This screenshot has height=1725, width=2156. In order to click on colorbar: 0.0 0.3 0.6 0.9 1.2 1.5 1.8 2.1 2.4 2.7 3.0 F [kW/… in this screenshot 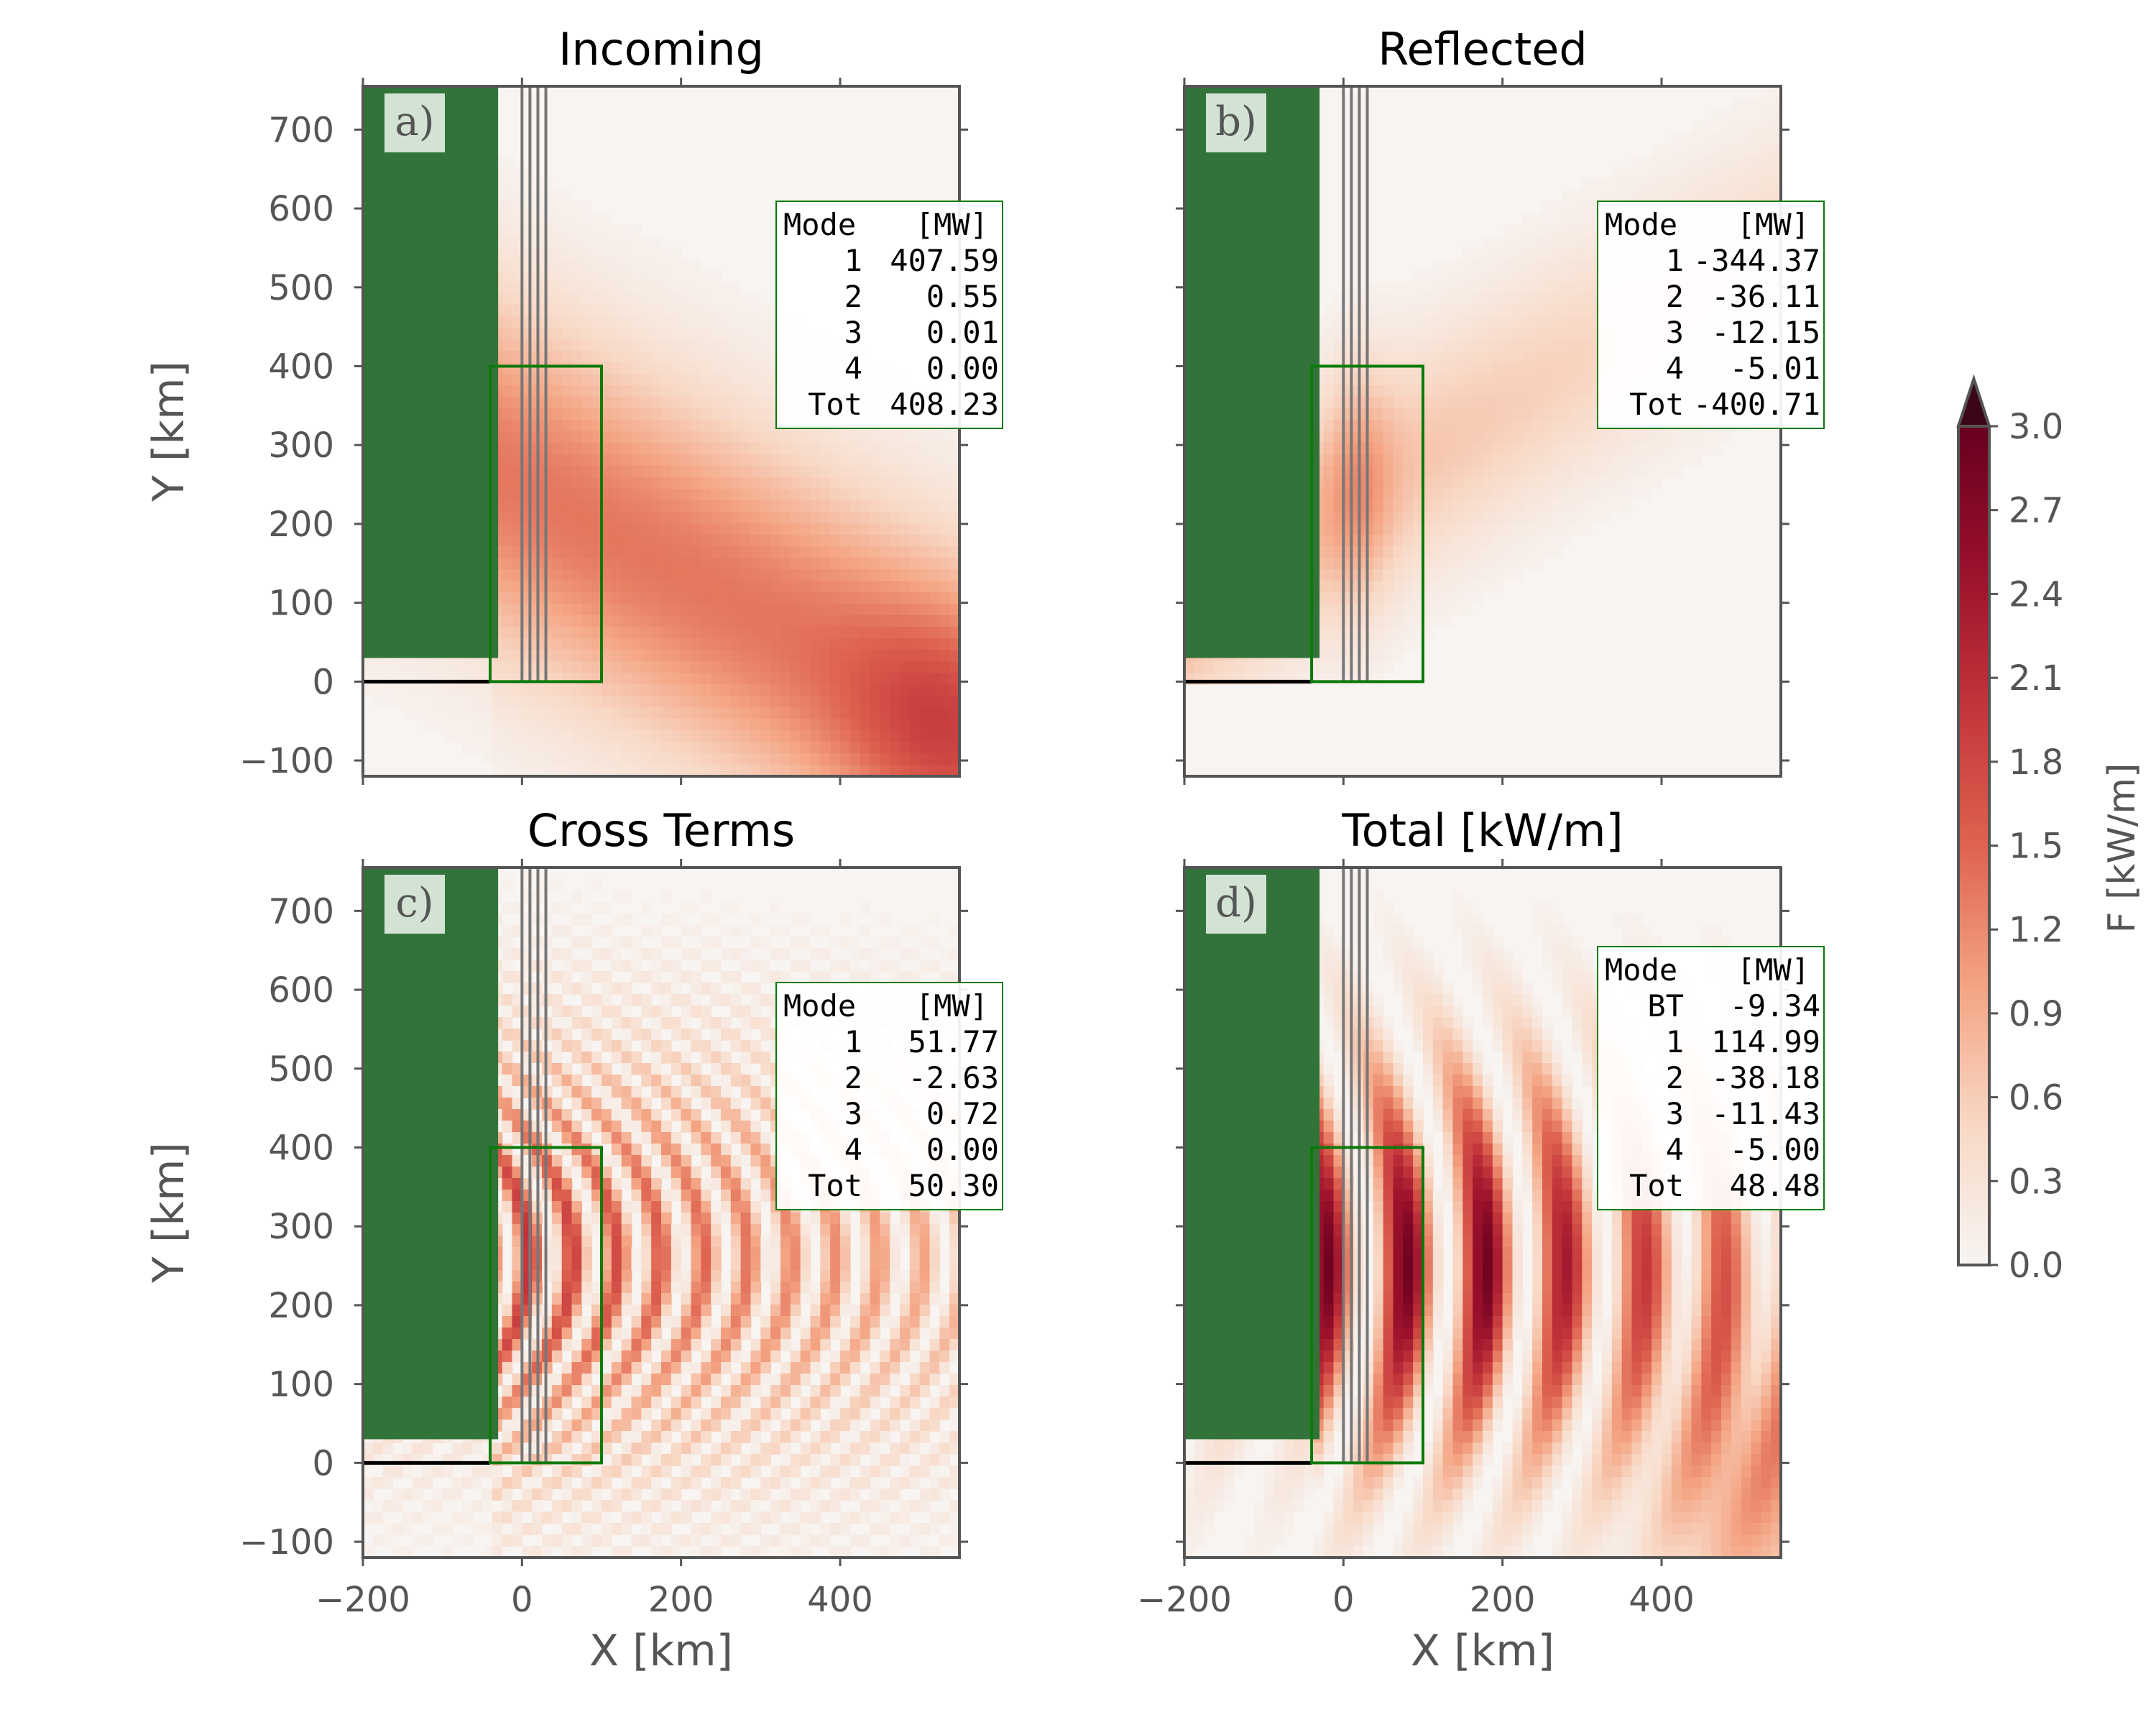, I will do `click(2050, 830)`.